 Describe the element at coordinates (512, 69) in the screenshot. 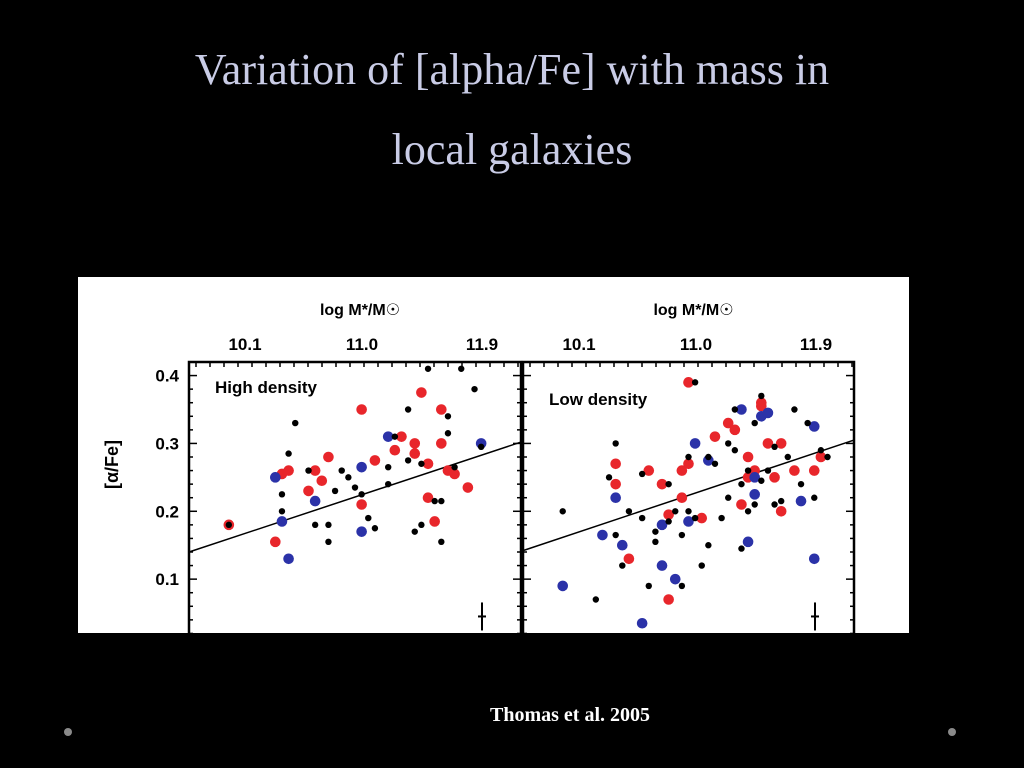

I see `slide-title-line-1: Variation of [alpha/Fe] with mass in` at that location.